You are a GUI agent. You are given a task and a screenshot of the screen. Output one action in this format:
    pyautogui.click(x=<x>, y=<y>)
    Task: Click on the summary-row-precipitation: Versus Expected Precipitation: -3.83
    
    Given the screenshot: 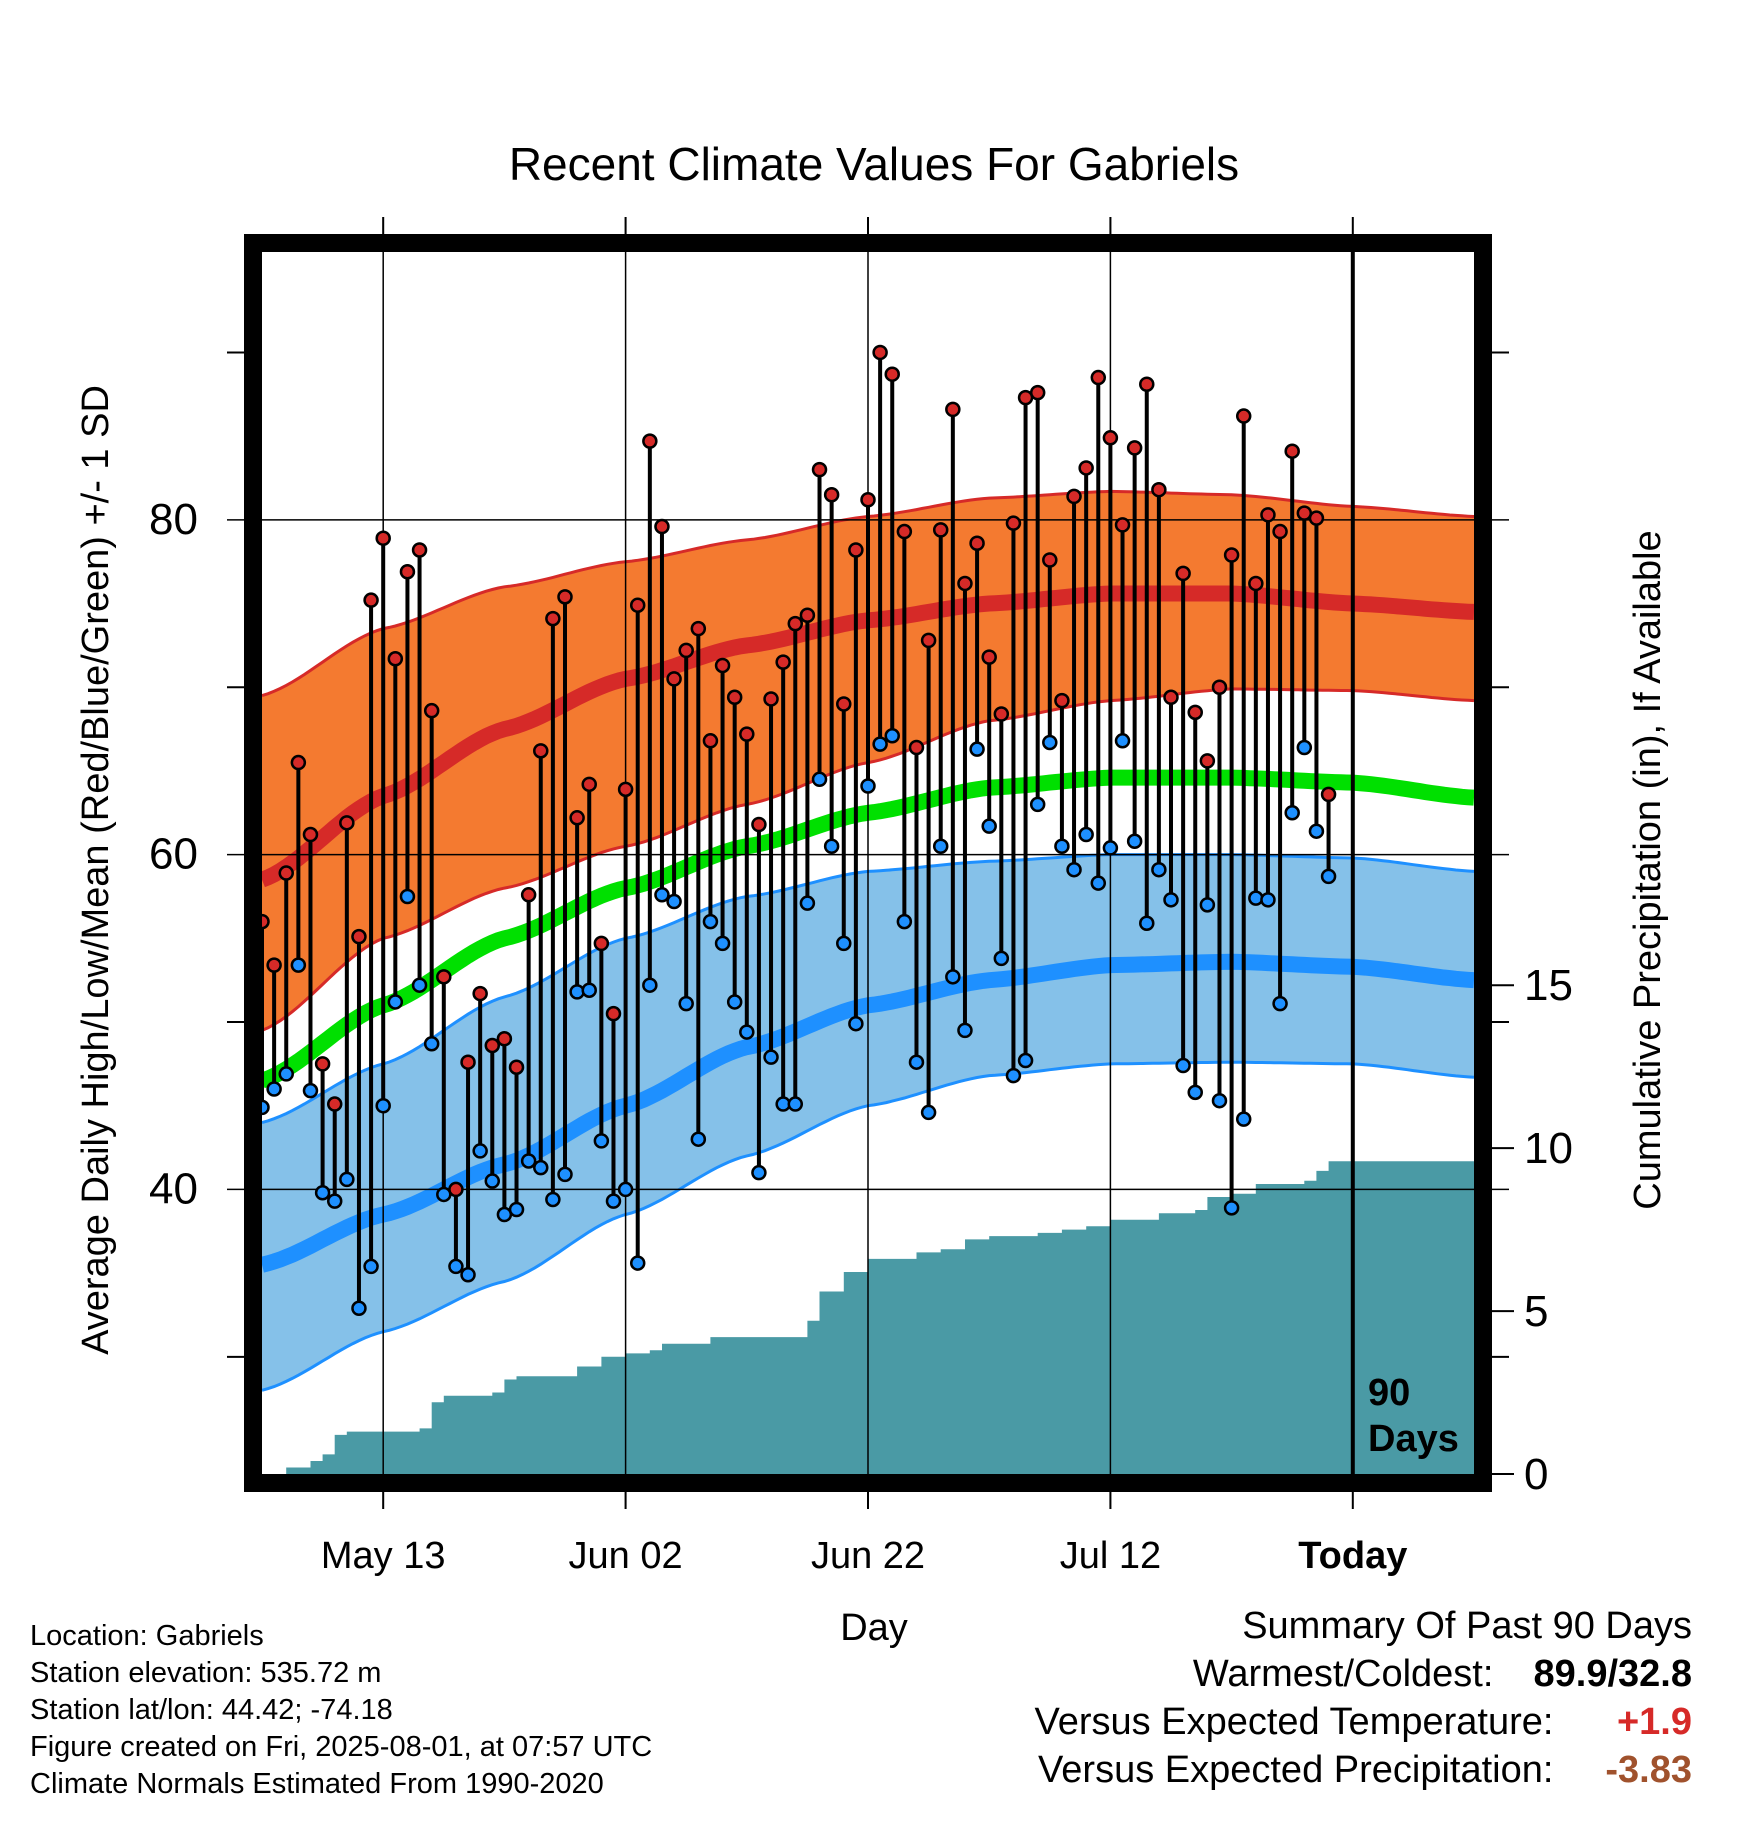 What is the action you would take?
    pyautogui.click(x=1363, y=1770)
    